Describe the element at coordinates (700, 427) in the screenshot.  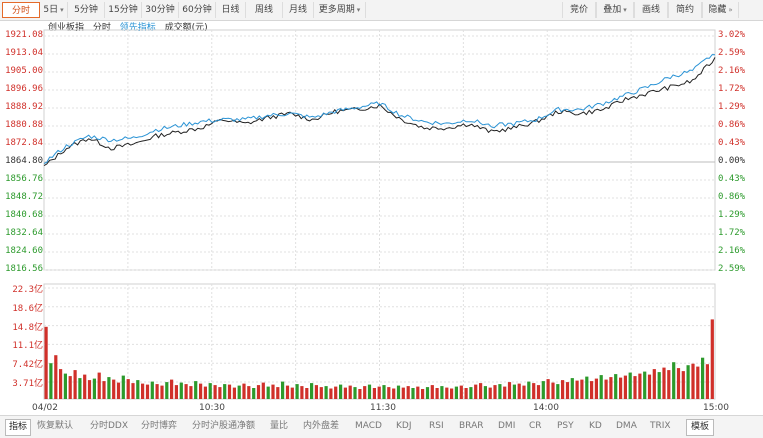
I see `template-button: 模板` at that location.